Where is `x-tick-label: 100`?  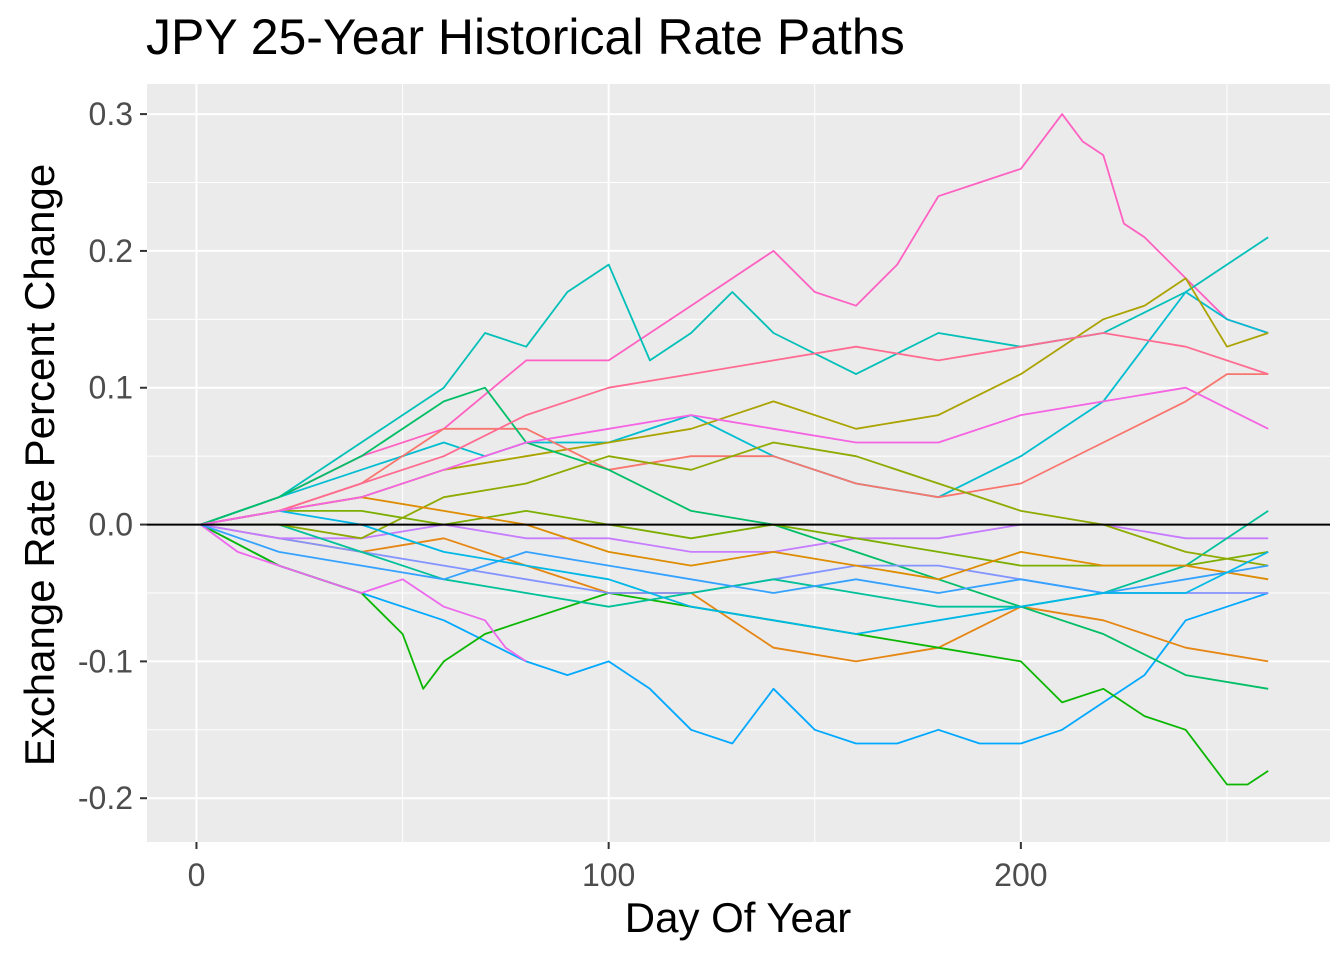 x-tick-label: 100 is located at coordinates (608, 875).